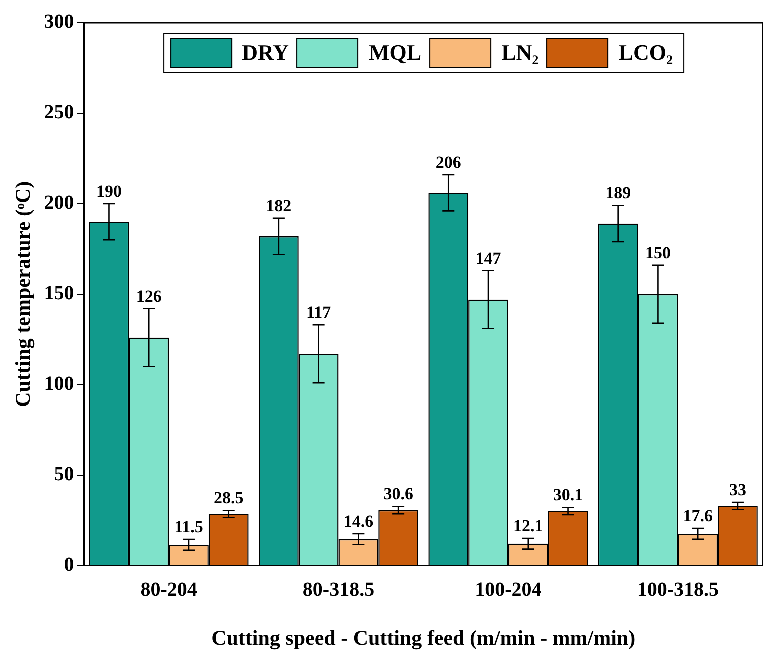 This screenshot has height=664, width=771. Describe the element at coordinates (279, 206) in the screenshot. I see `data-label: 182` at that location.